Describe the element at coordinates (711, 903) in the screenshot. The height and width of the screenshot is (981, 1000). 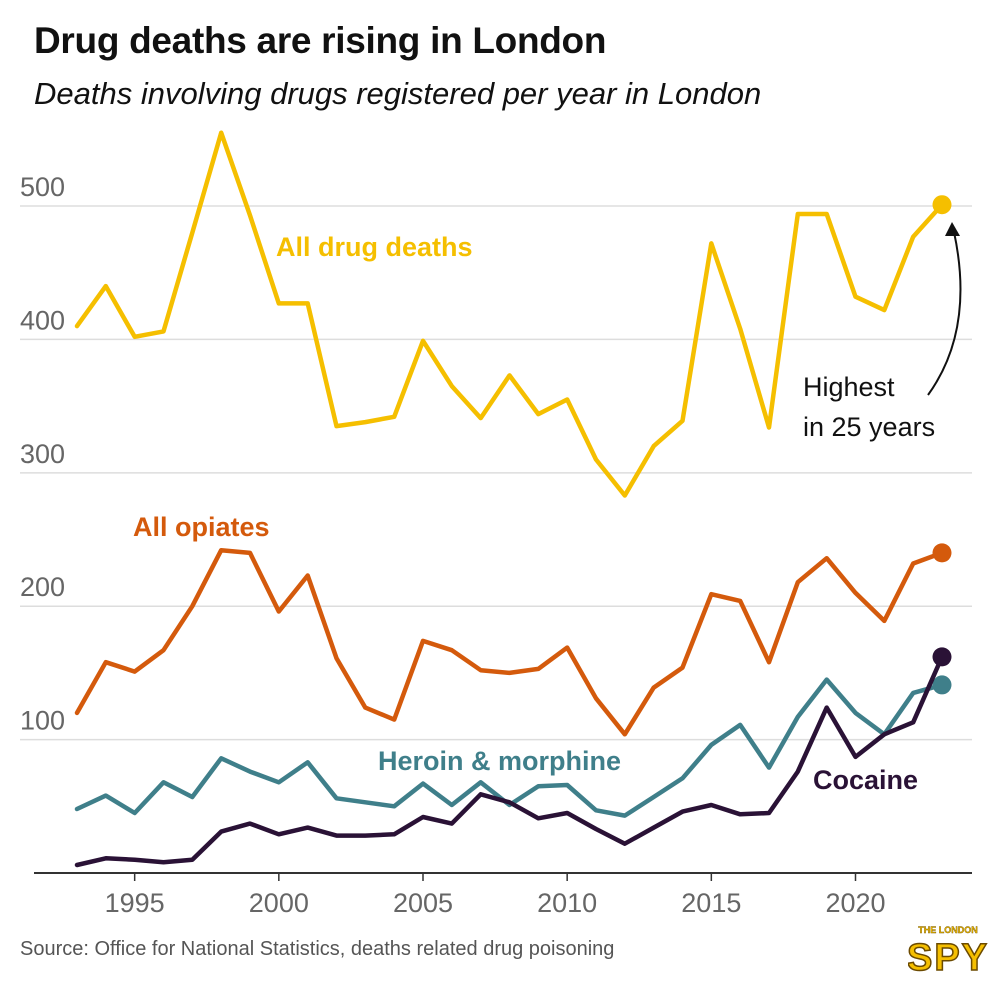
I see `x-tick-label-2015: 2015` at that location.